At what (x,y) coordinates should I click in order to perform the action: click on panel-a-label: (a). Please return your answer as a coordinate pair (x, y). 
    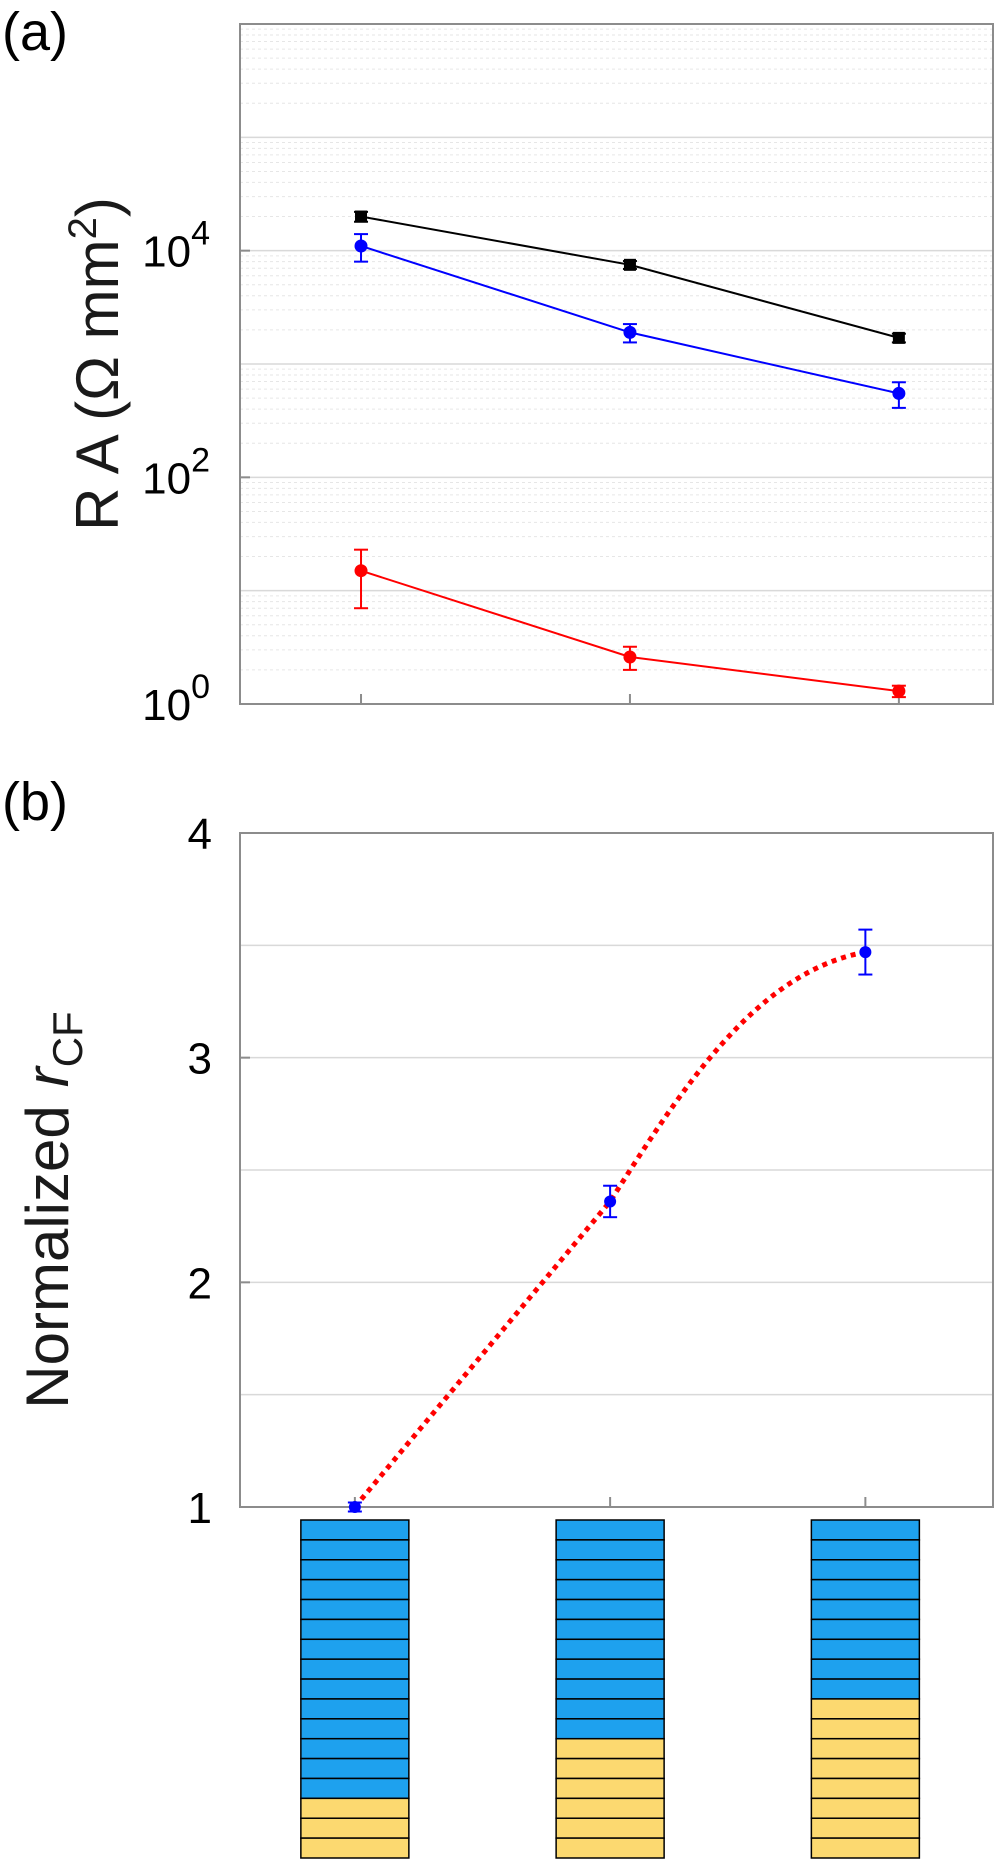
    Looking at the image, I should click on (35, 32).